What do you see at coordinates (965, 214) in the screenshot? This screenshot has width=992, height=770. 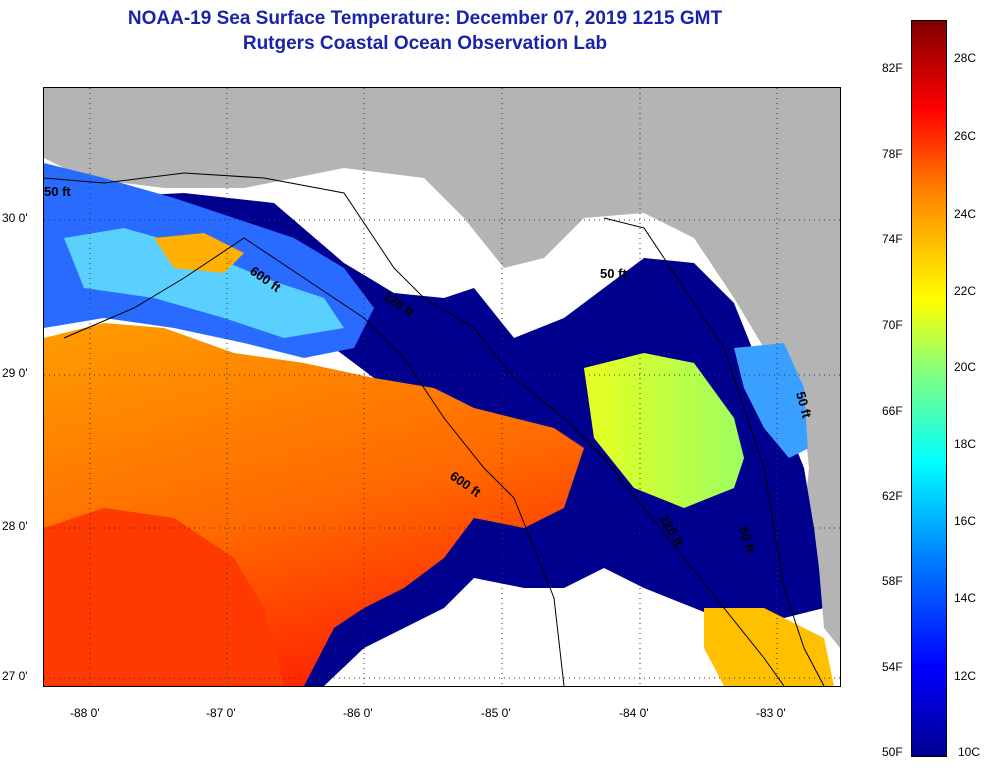 I see `colorbar-label-c: 24C` at bounding box center [965, 214].